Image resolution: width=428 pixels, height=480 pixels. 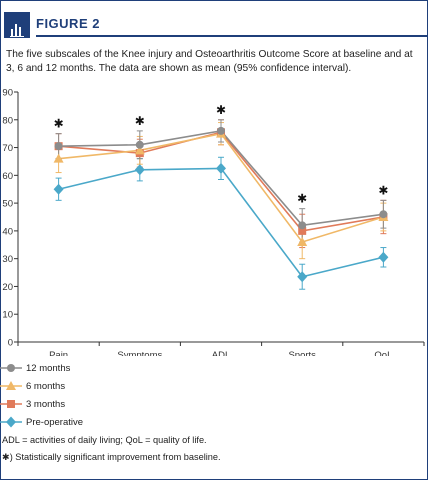 I want to click on y-tick-label: 10, so click(x=7, y=315).